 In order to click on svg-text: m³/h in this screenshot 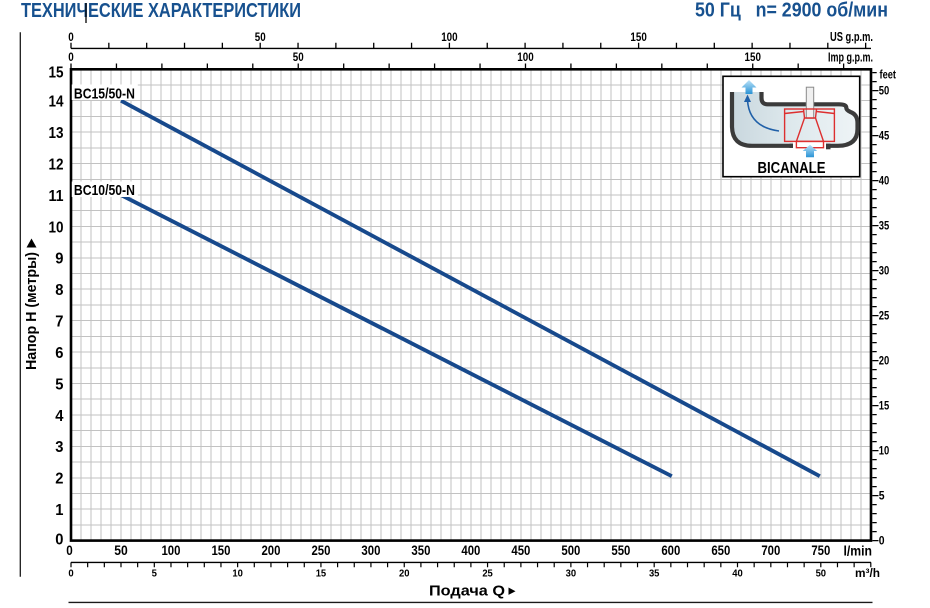, I will do `click(867, 573)`.